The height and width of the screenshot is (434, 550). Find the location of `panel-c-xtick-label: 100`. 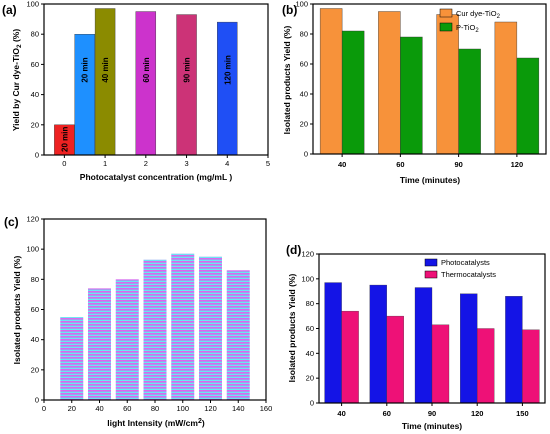

panel-c-xtick-label: 100 is located at coordinates (182, 408).